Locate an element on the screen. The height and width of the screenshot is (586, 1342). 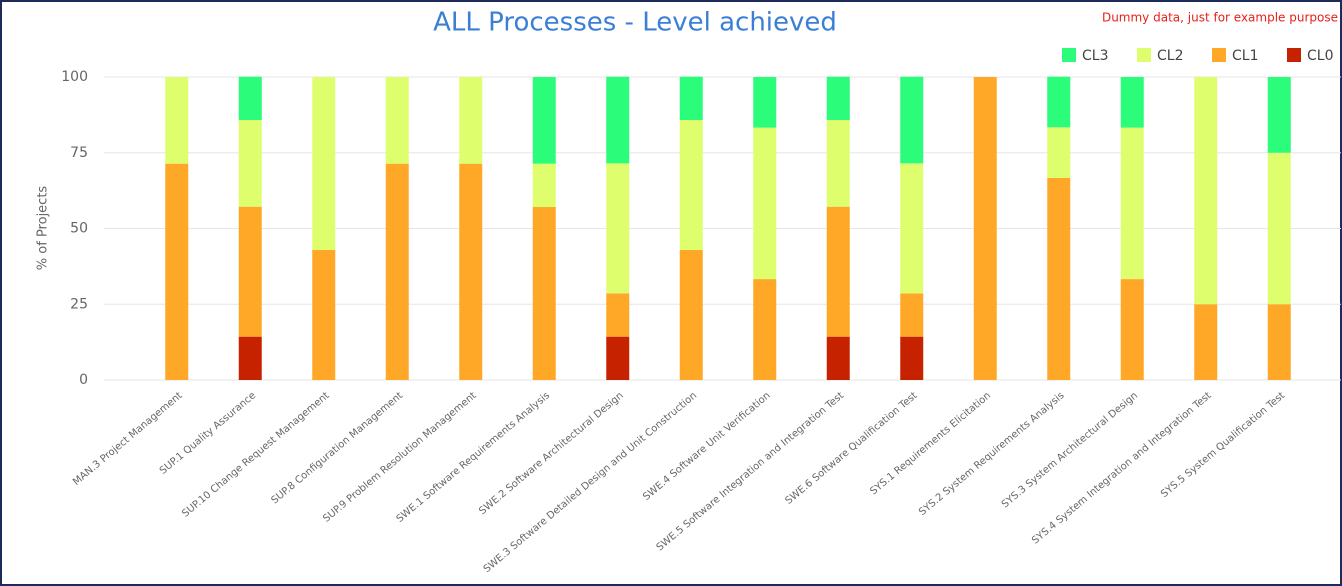
y-tick-label: 25 is located at coordinates (79, 304).